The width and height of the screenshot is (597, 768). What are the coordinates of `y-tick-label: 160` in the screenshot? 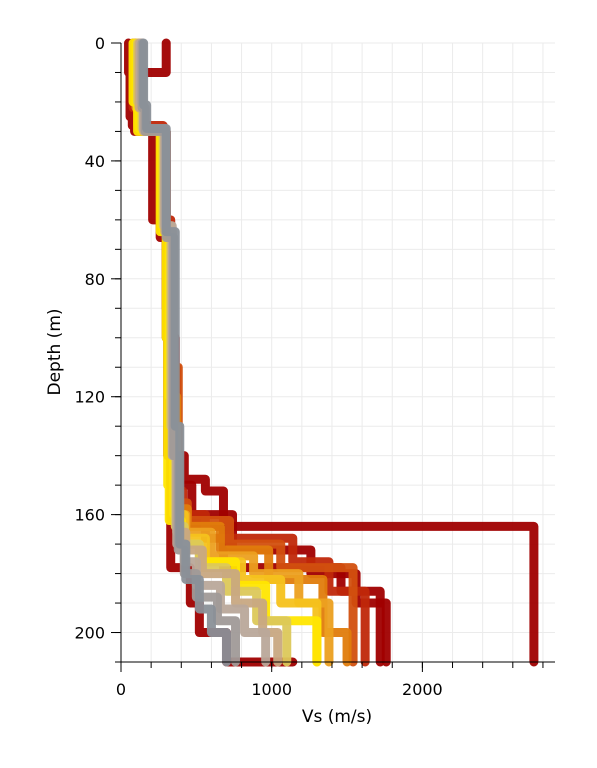 It's located at (89, 515).